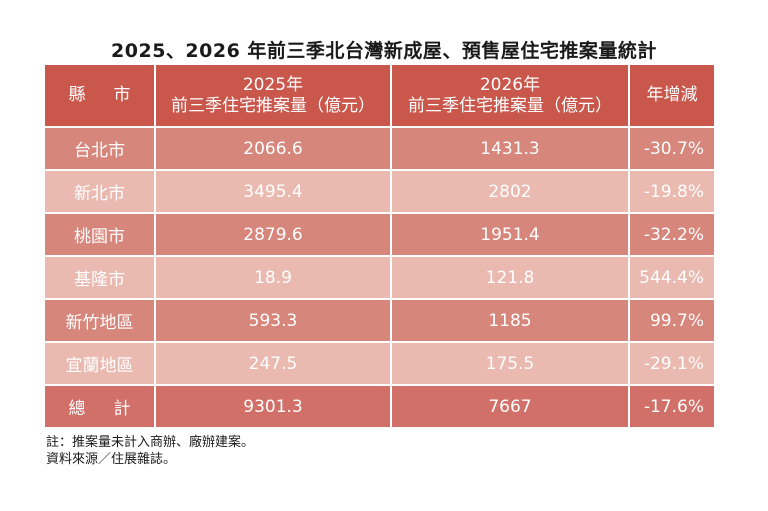 The image size is (768, 511). I want to click on header-2025: 2025年 前三季住宅推案量（億元）, so click(274, 96).